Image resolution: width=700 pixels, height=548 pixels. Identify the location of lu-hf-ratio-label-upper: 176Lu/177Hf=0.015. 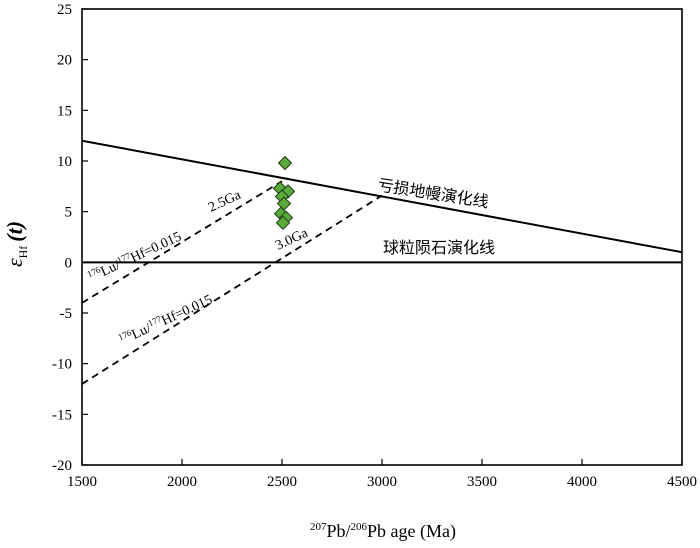
(135, 257).